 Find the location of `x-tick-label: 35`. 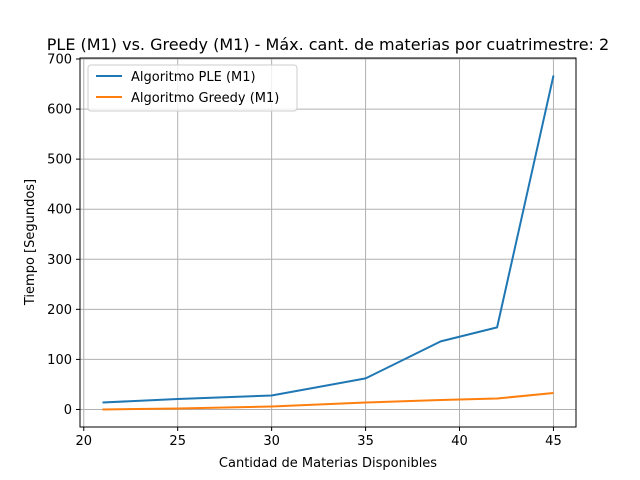

x-tick-label: 35 is located at coordinates (365, 441).